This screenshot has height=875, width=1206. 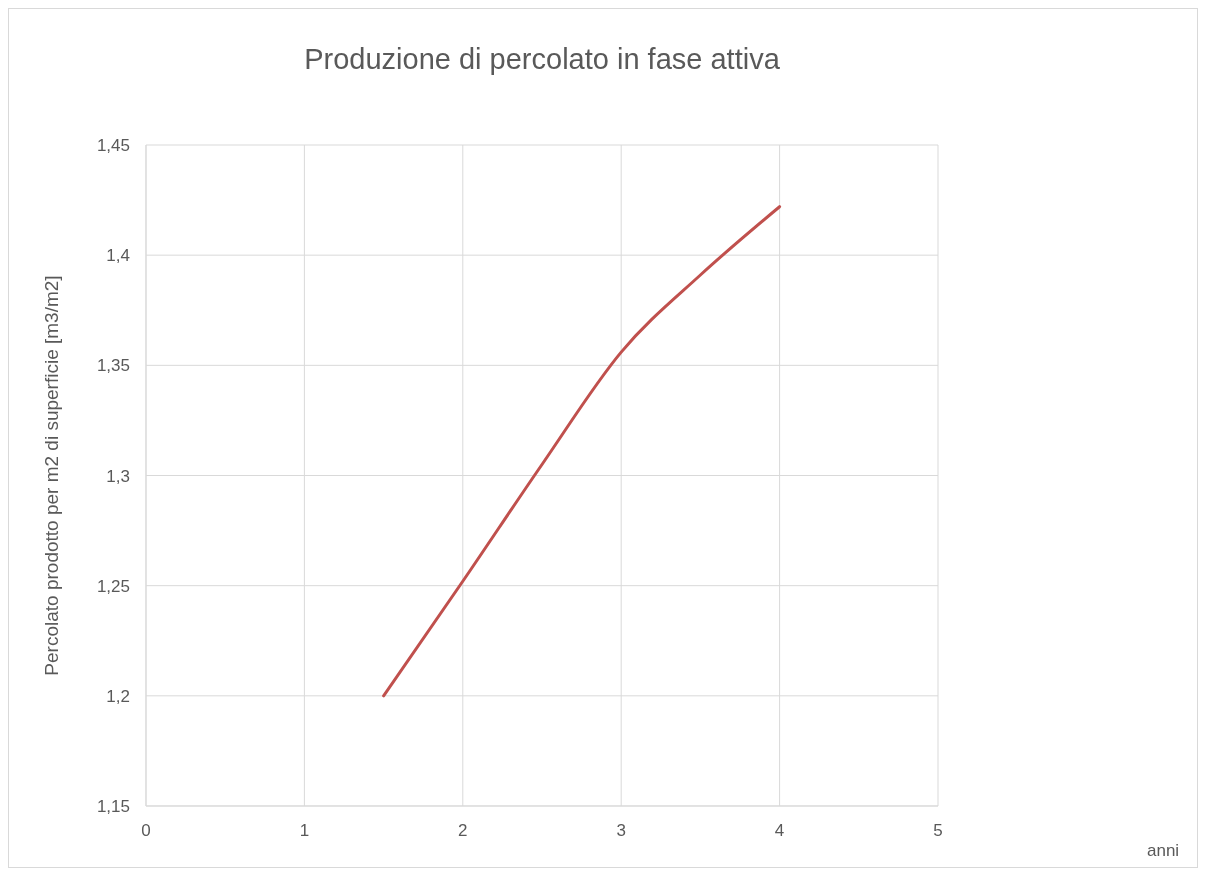 I want to click on y-tick-label: 1,35, so click(x=113, y=366).